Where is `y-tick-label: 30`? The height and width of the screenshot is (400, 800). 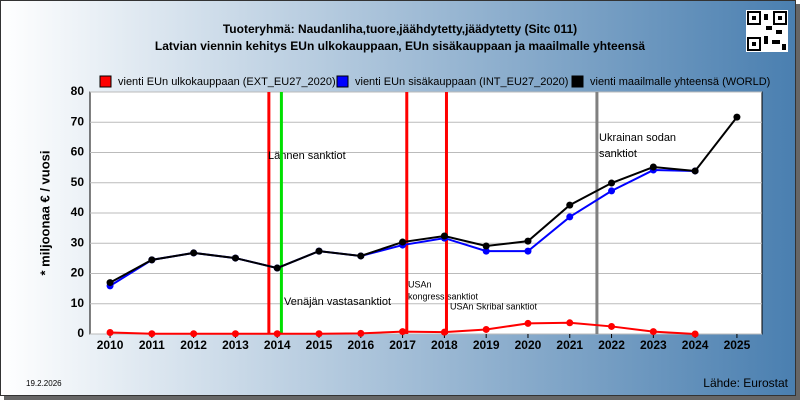
y-tick-label: 30 is located at coordinates (78, 242).